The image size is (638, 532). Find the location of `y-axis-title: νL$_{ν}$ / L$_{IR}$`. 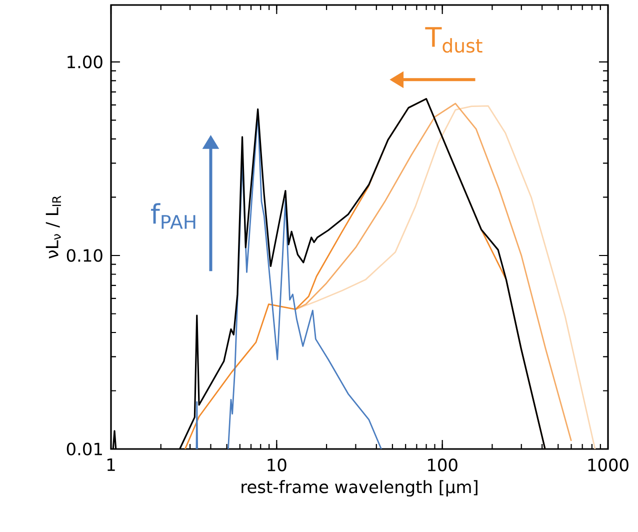

y-axis-title: νL$_{ν}$ / L$_{IR}$ is located at coordinates (53, 227).